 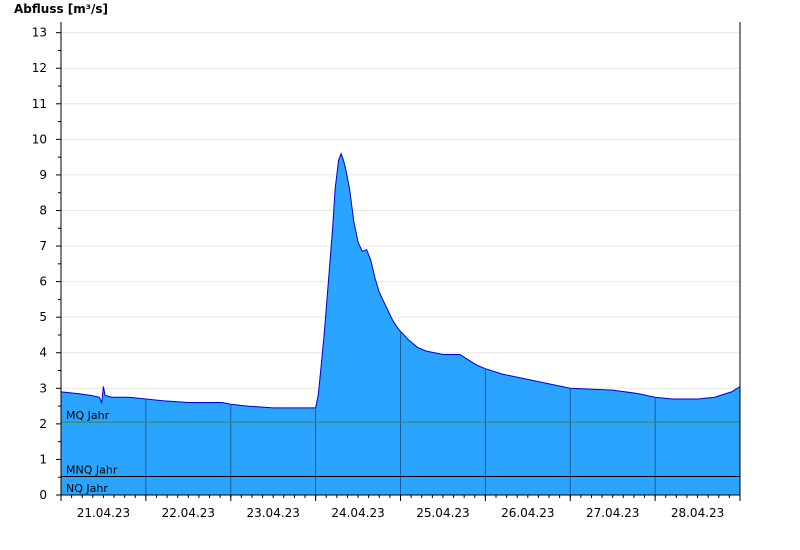 What do you see at coordinates (188, 513) in the screenshot?
I see `x-tick-label: 22.04.23` at bounding box center [188, 513].